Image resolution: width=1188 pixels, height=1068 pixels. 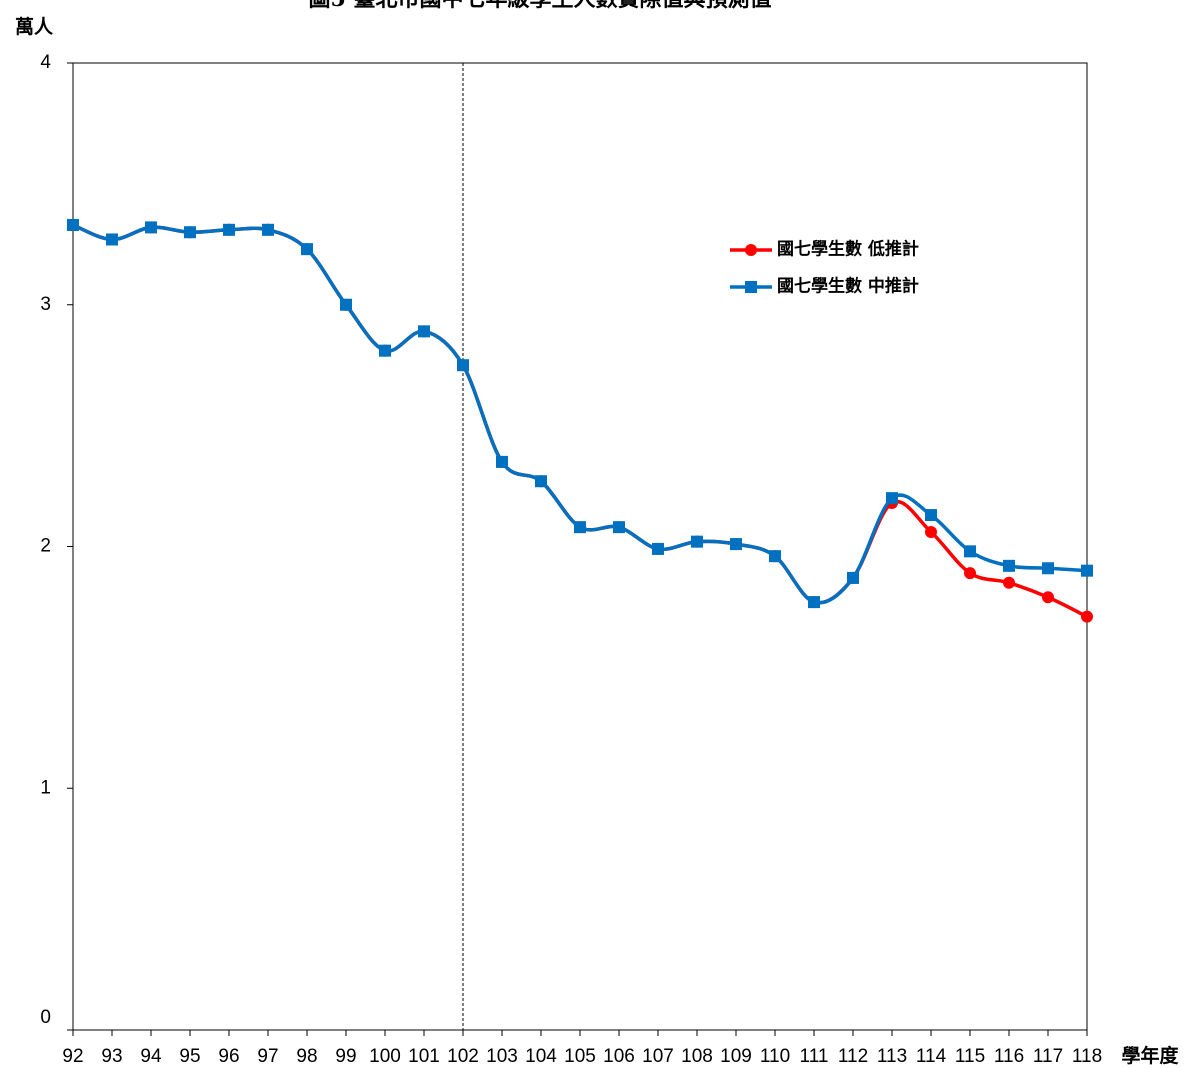 I want to click on x-tick-label: 105, so click(x=580, y=1056).